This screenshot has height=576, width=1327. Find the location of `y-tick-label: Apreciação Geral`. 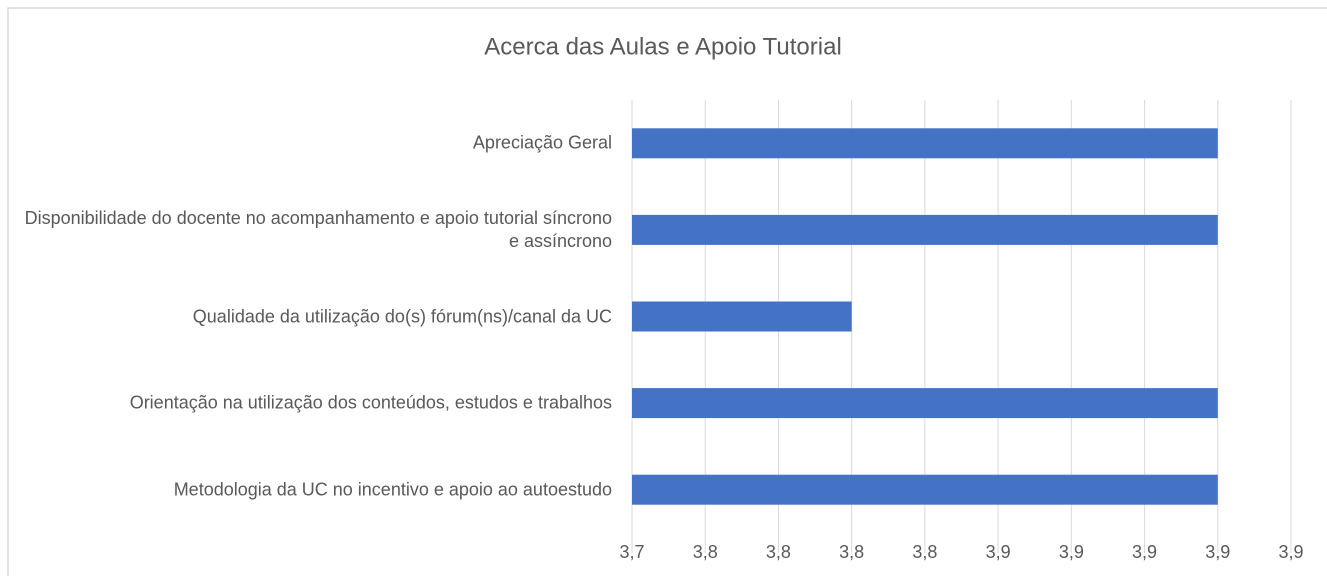

y-tick-label: Apreciação Geral is located at coordinates (542, 142).